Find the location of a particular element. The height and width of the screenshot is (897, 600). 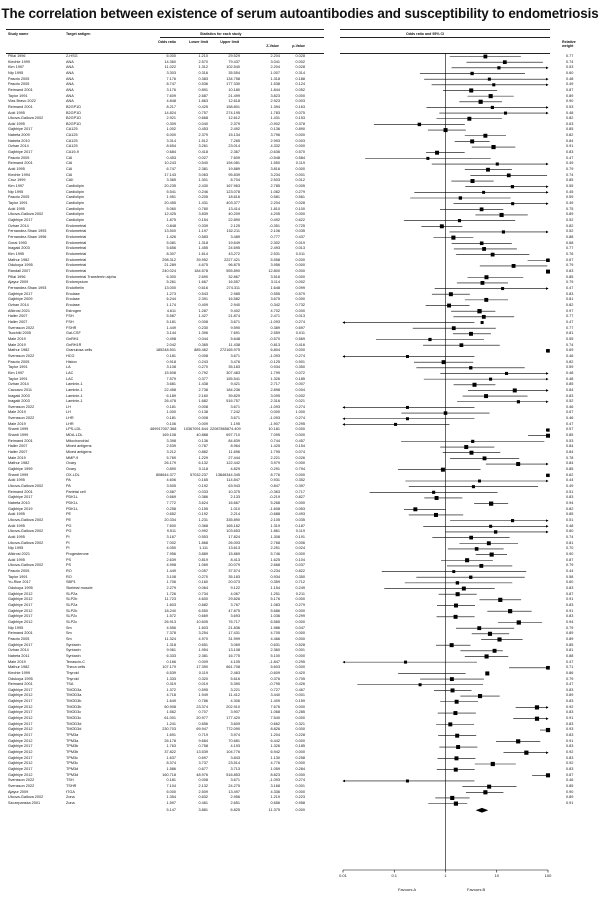

row-lower-limit: 0.316 is located at coordinates (203, 72).